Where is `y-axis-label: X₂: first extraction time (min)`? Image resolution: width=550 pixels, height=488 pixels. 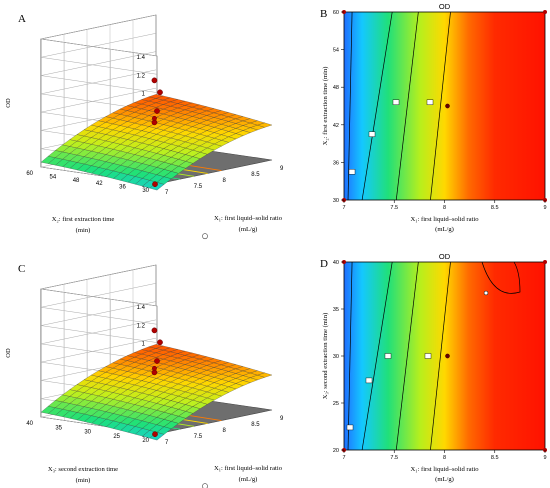
y-axis-label: X₂: first extraction time (min) is located at coordinates (325, 106).